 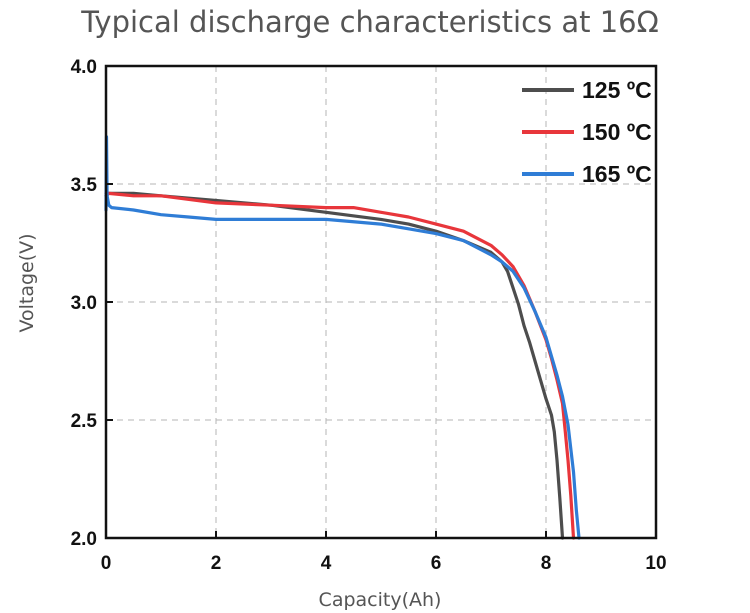 I want to click on x-tick-label: 8, so click(x=546, y=563).